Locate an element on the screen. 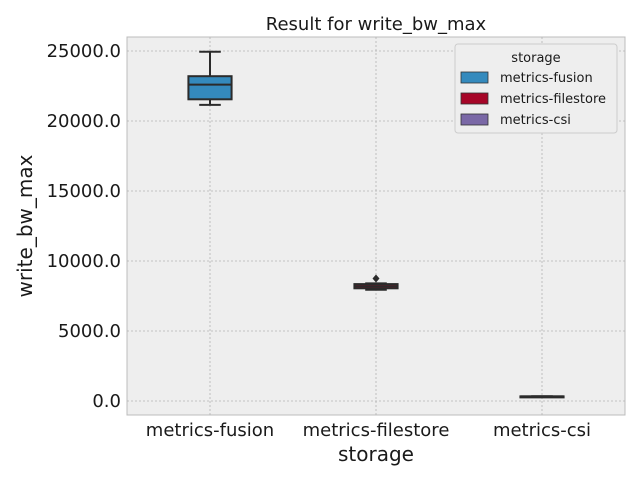  y-tick-label: 5000.0 is located at coordinates (89, 331).